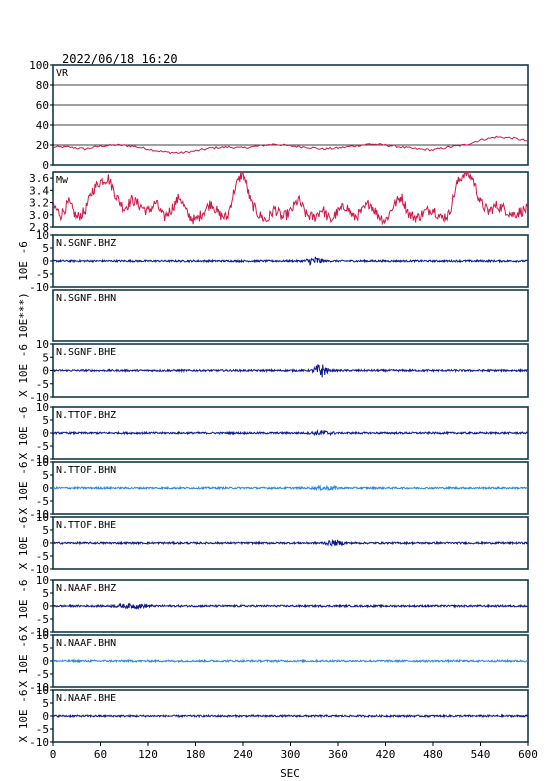 The height and width of the screenshot is (781, 554). Describe the element at coordinates (39, 215) in the screenshot. I see `y-tick-label: 3.0` at that location.